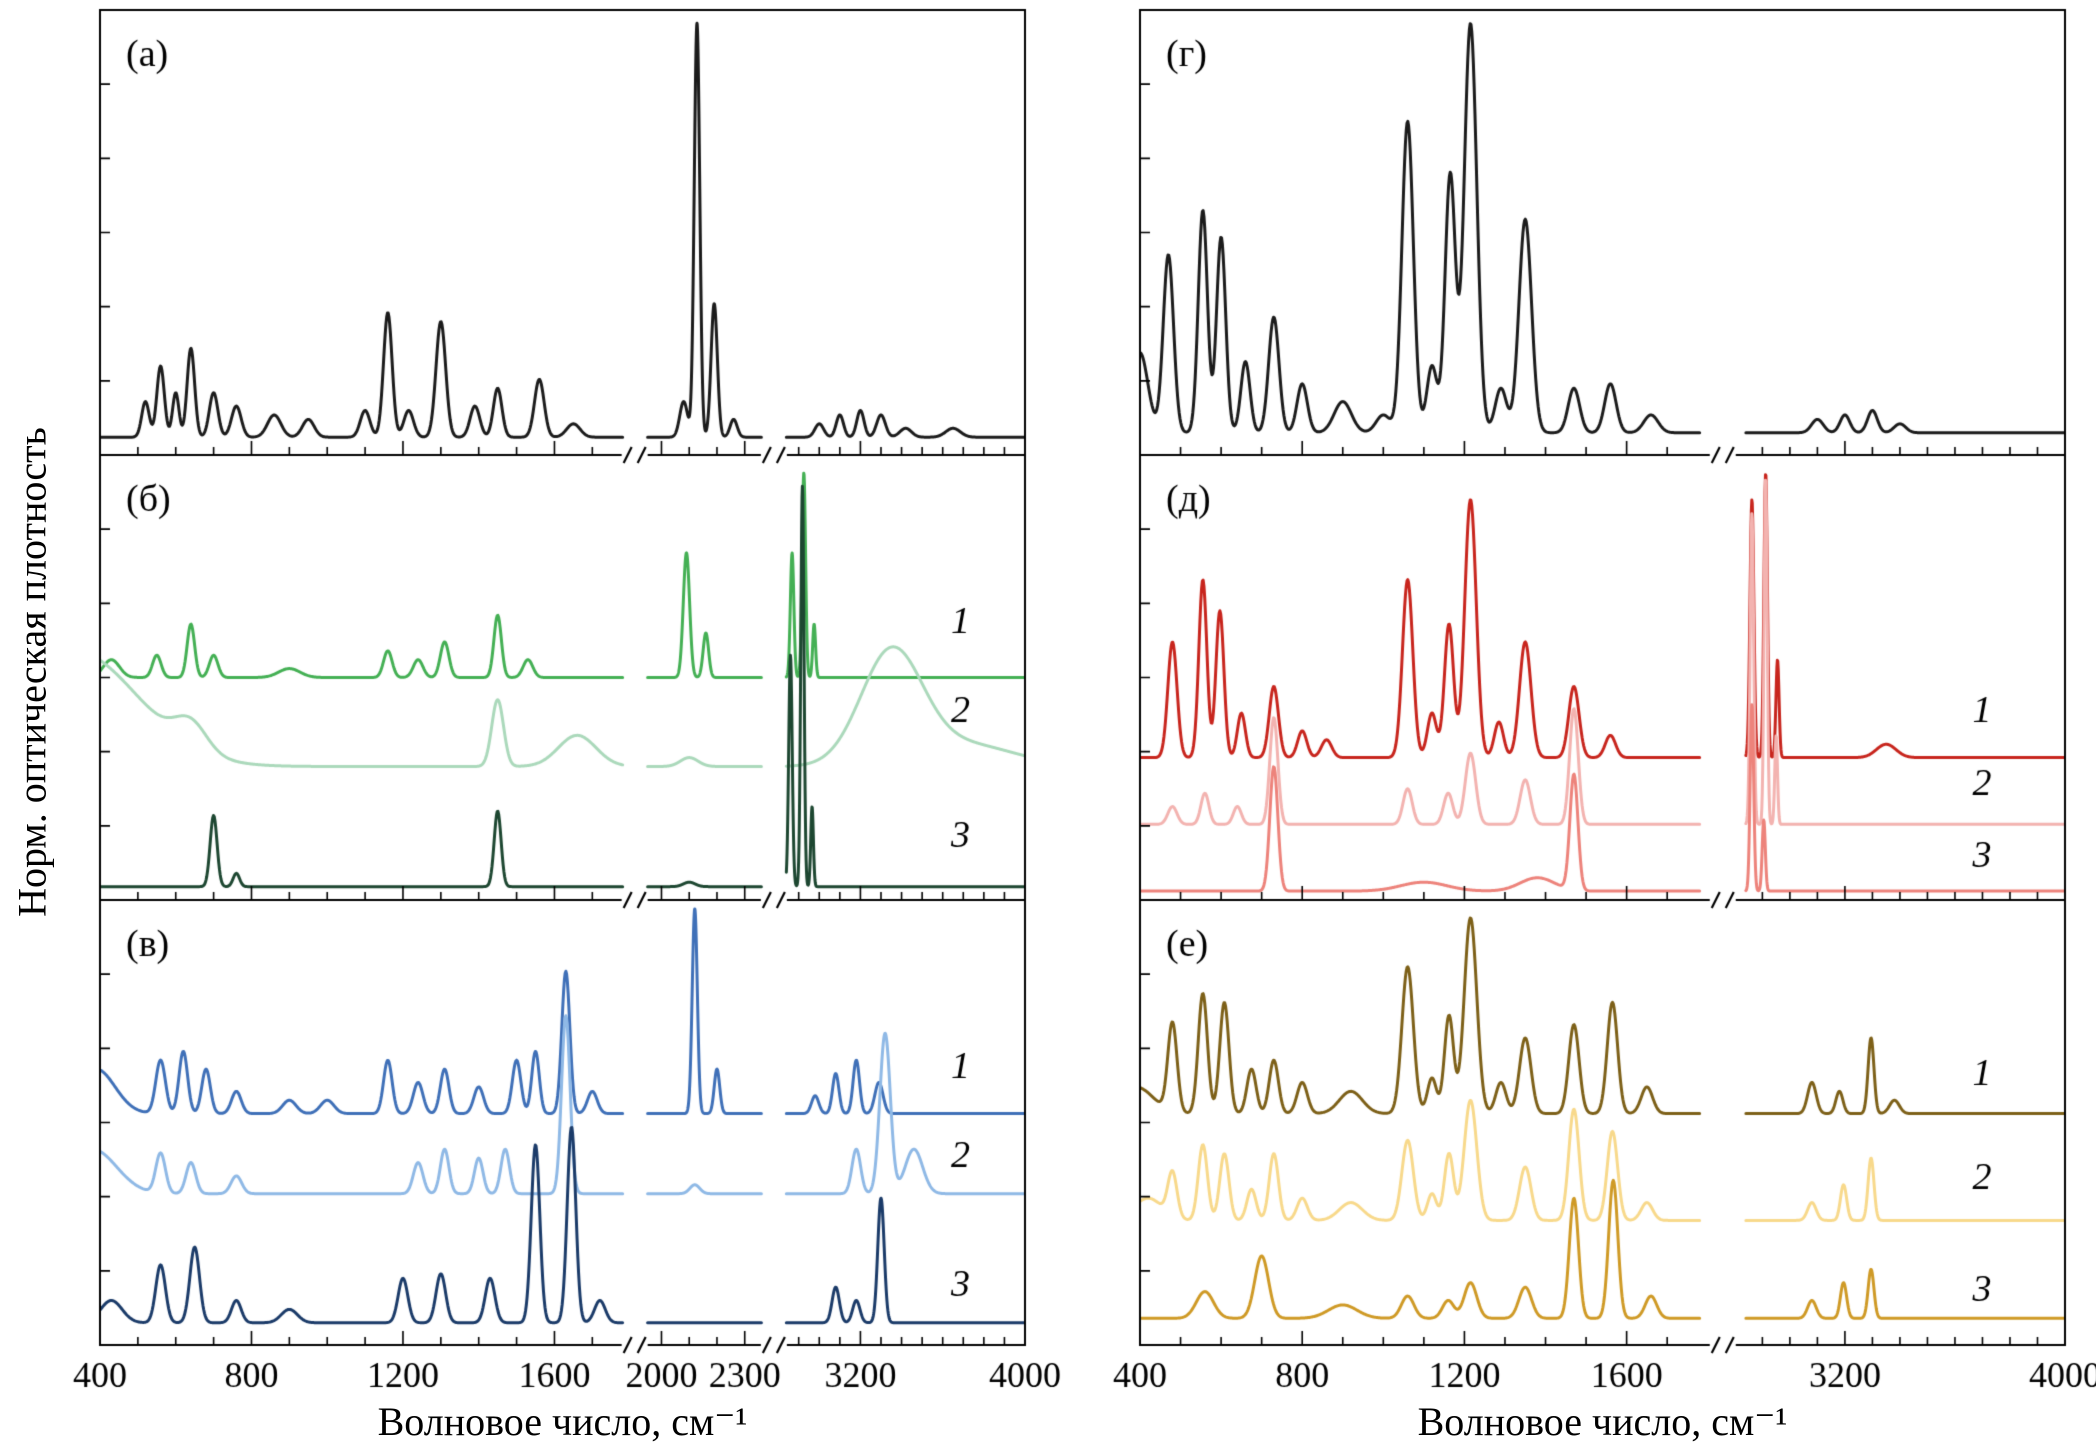 Image resolution: width=2096 pixels, height=1451 pixels. What do you see at coordinates (562, 1421) in the screenshot?
I see `x-axis-label-left: Волновое число, см⁻¹` at bounding box center [562, 1421].